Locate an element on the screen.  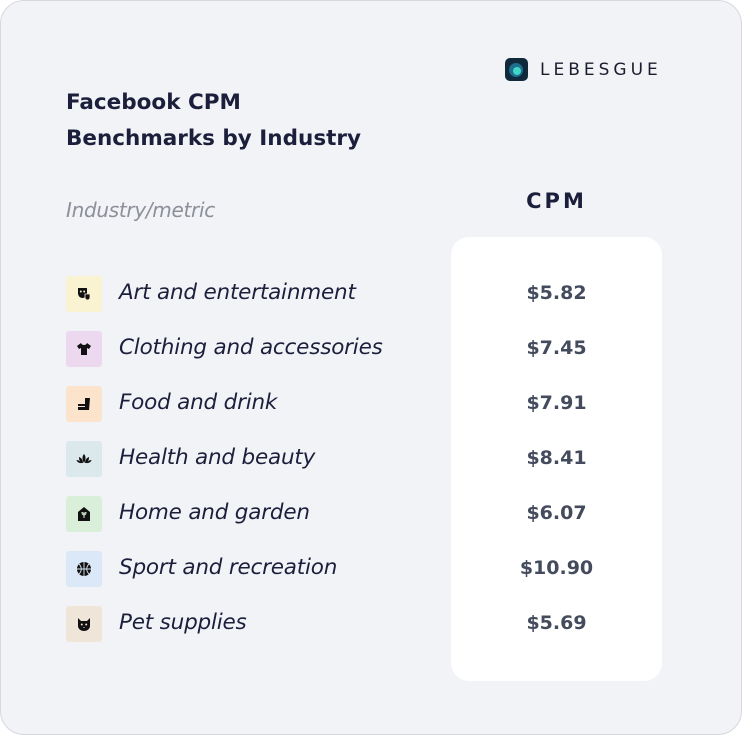
brand-mark-icon is located at coordinates (516, 69).